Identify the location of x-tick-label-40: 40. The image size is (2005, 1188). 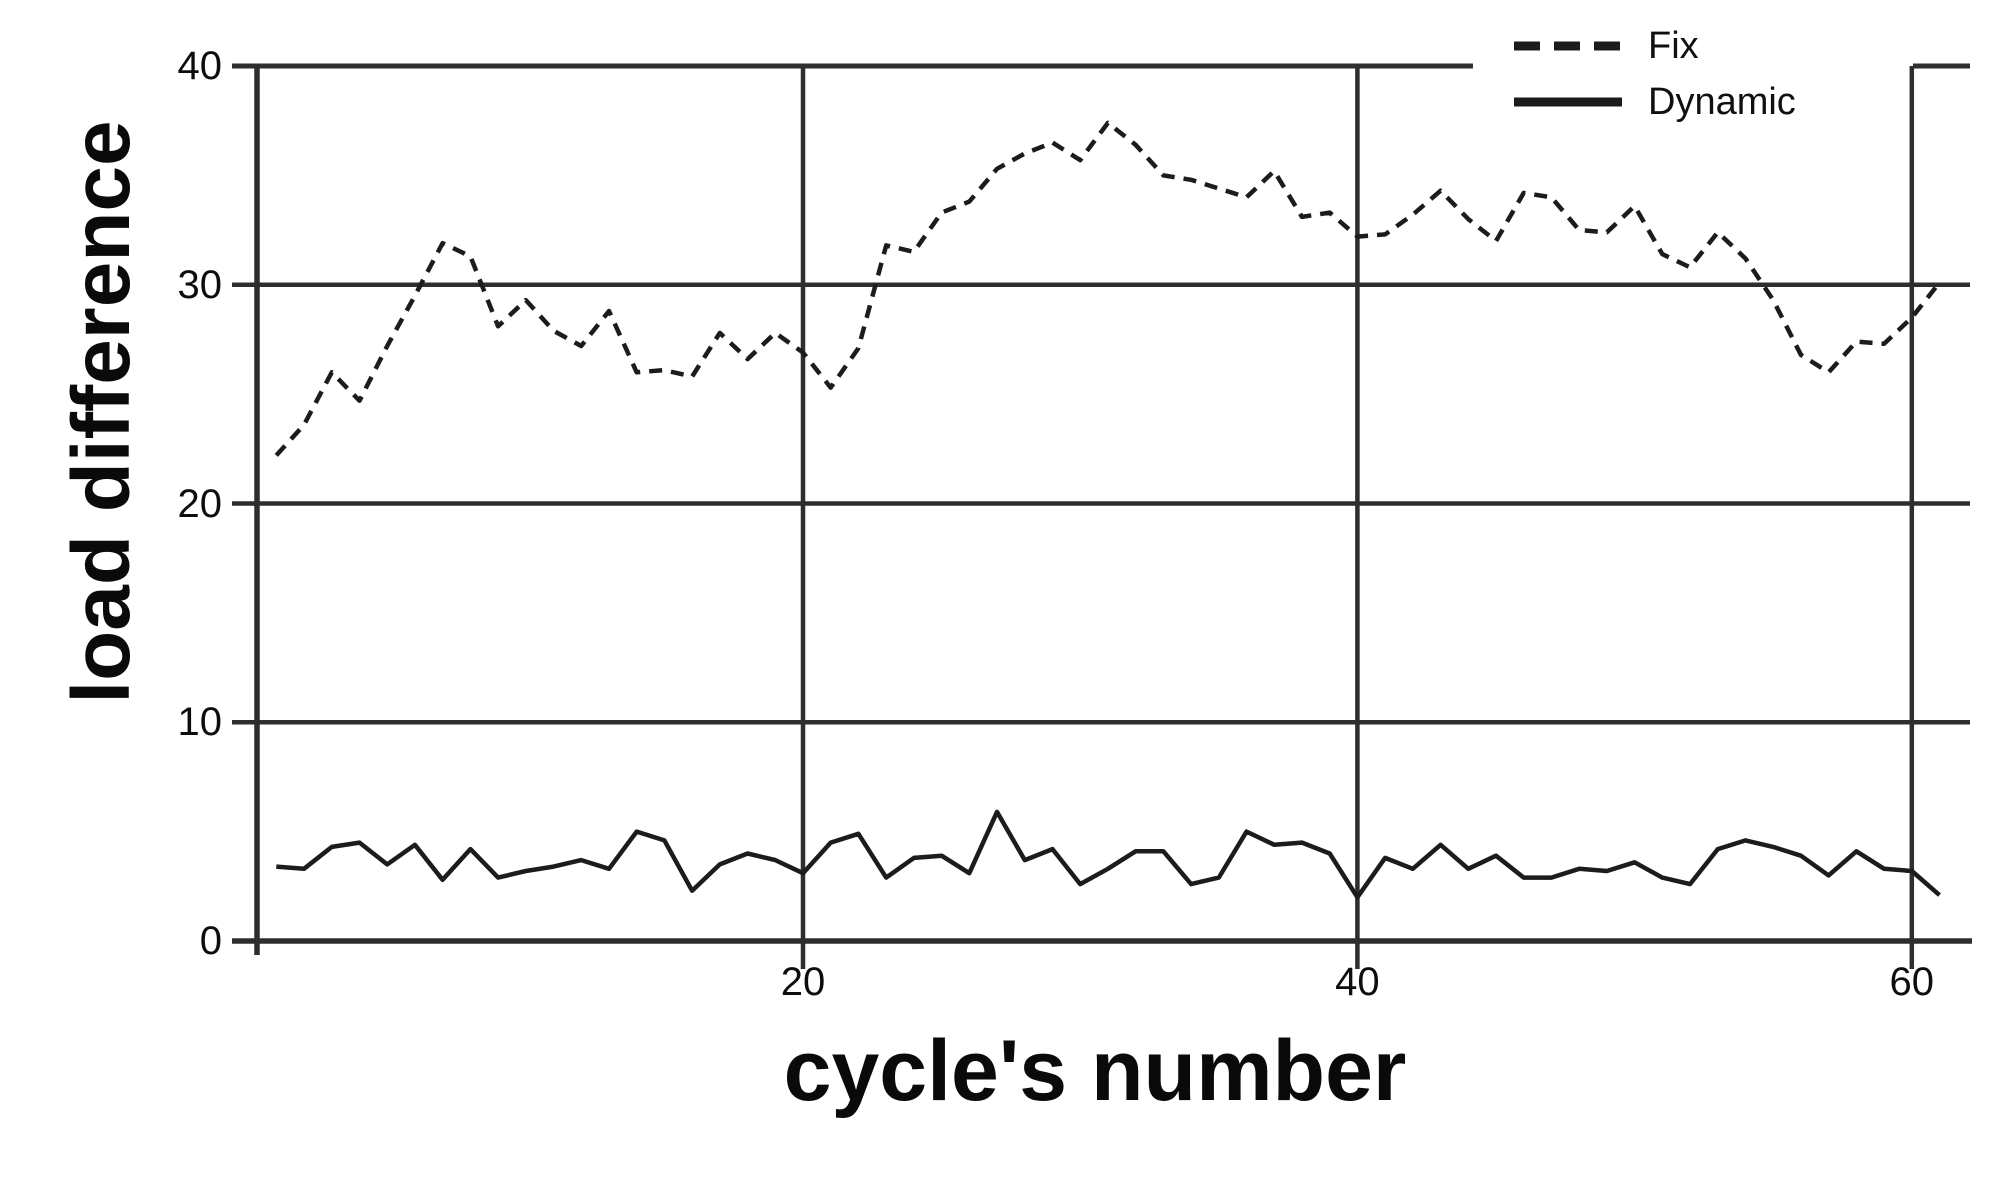
(1357, 982).